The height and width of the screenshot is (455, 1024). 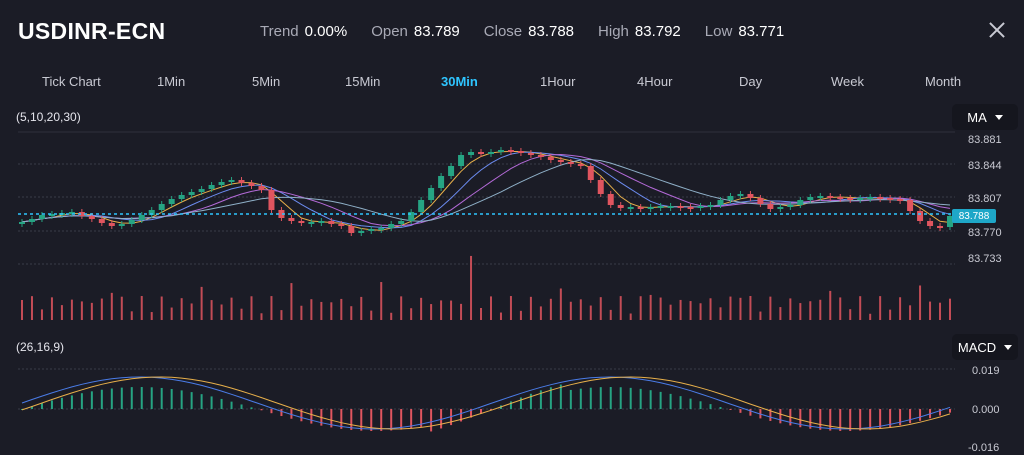 What do you see at coordinates (558, 81) in the screenshot?
I see `tab-1hour: 1Hour` at bounding box center [558, 81].